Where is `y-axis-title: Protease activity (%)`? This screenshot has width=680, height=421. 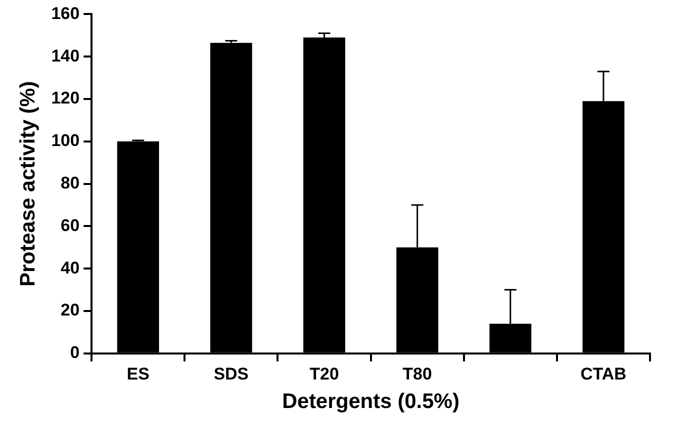 y-axis-title: Protease activity (%) is located at coordinates (28, 184).